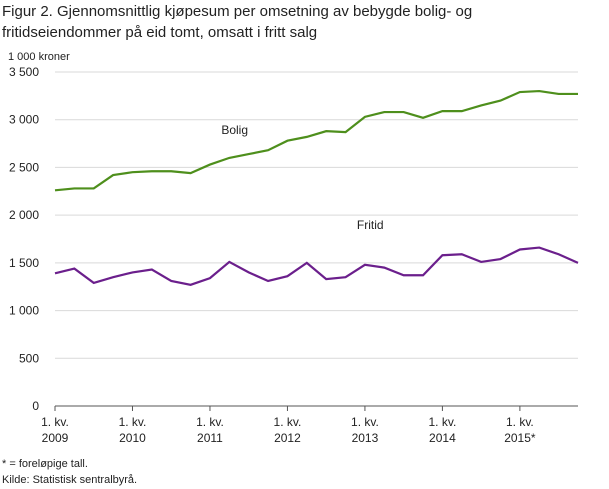 The width and height of the screenshot is (609, 489). I want to click on y-tick-label: 500, so click(29, 358).